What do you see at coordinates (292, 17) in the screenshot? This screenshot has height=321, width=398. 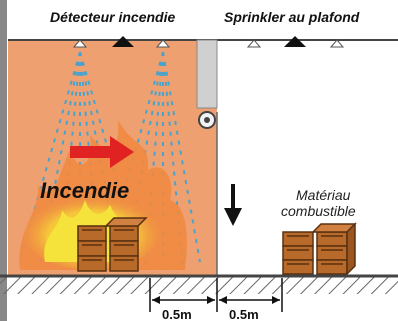 I see `sprinkler-label: Sprinkler au plafond` at bounding box center [292, 17].